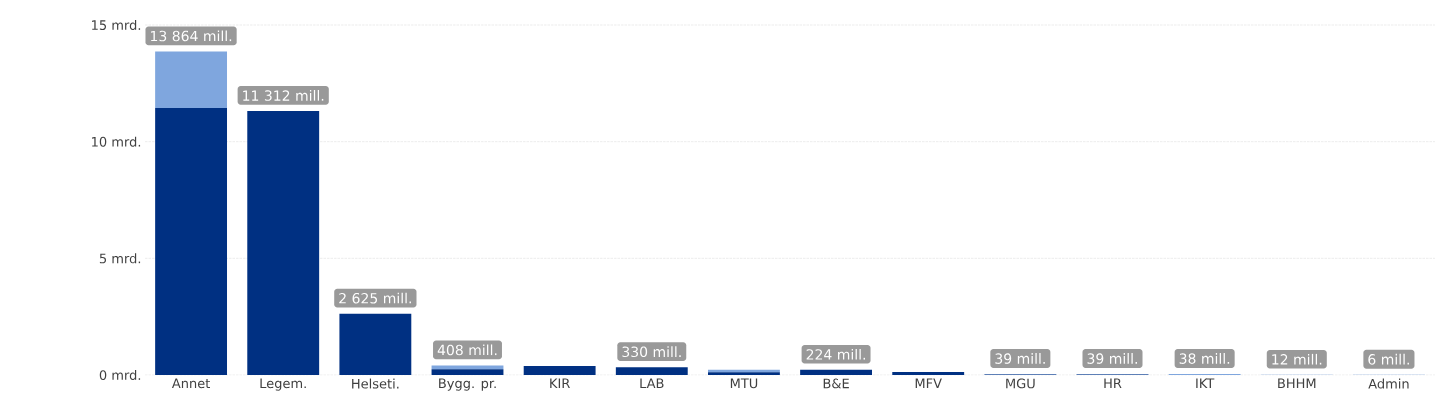  What do you see at coordinates (120, 375) in the screenshot?
I see `y-tick-label: 0 mrd.` at bounding box center [120, 375].